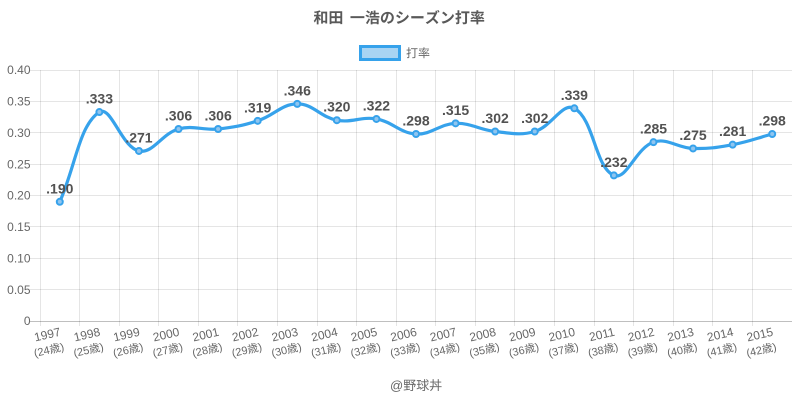 The width and height of the screenshot is (800, 400). What do you see at coordinates (161, 352) in the screenshot?
I see `svg-text: (27` at bounding box center [161, 352].